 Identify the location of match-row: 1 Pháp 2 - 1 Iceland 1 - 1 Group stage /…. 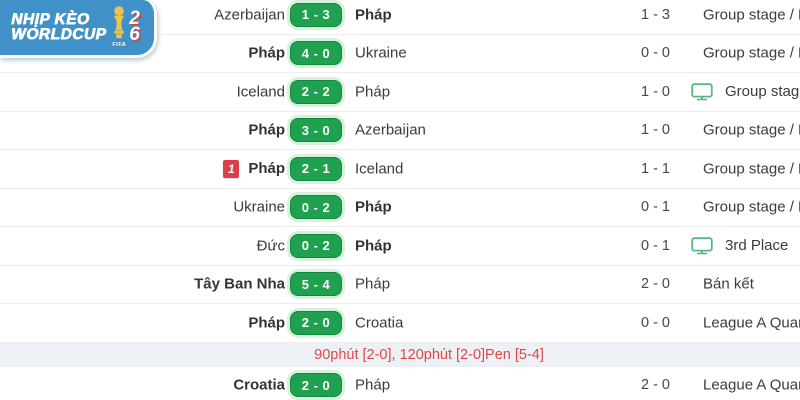
(400, 169).